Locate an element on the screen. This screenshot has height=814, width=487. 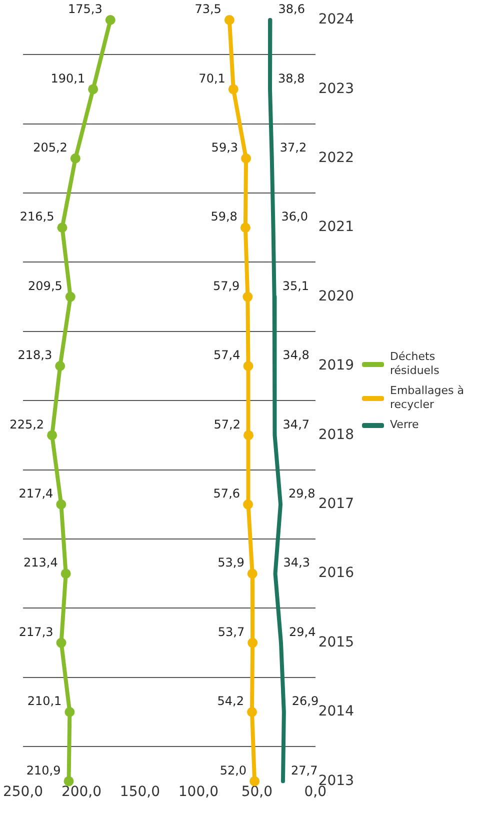
data-label: 210,9 is located at coordinates (43, 770).